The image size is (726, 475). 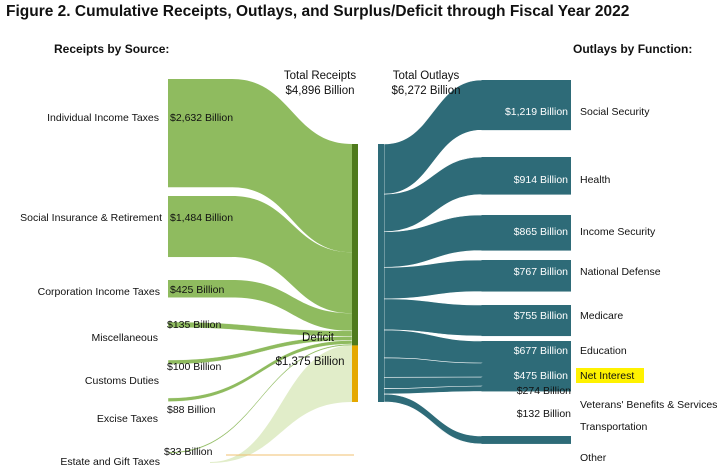 What do you see at coordinates (197, 290) in the screenshot?
I see `receipt-value-label: $425 Billion` at bounding box center [197, 290].